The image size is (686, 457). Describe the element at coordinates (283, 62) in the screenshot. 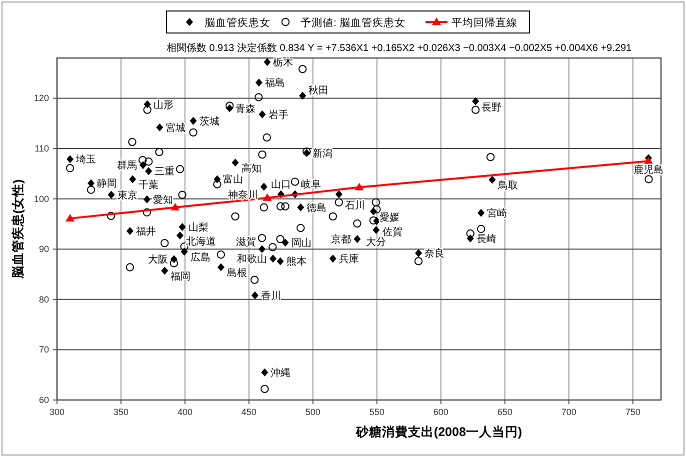

I see `annotation: 栃木` at that location.